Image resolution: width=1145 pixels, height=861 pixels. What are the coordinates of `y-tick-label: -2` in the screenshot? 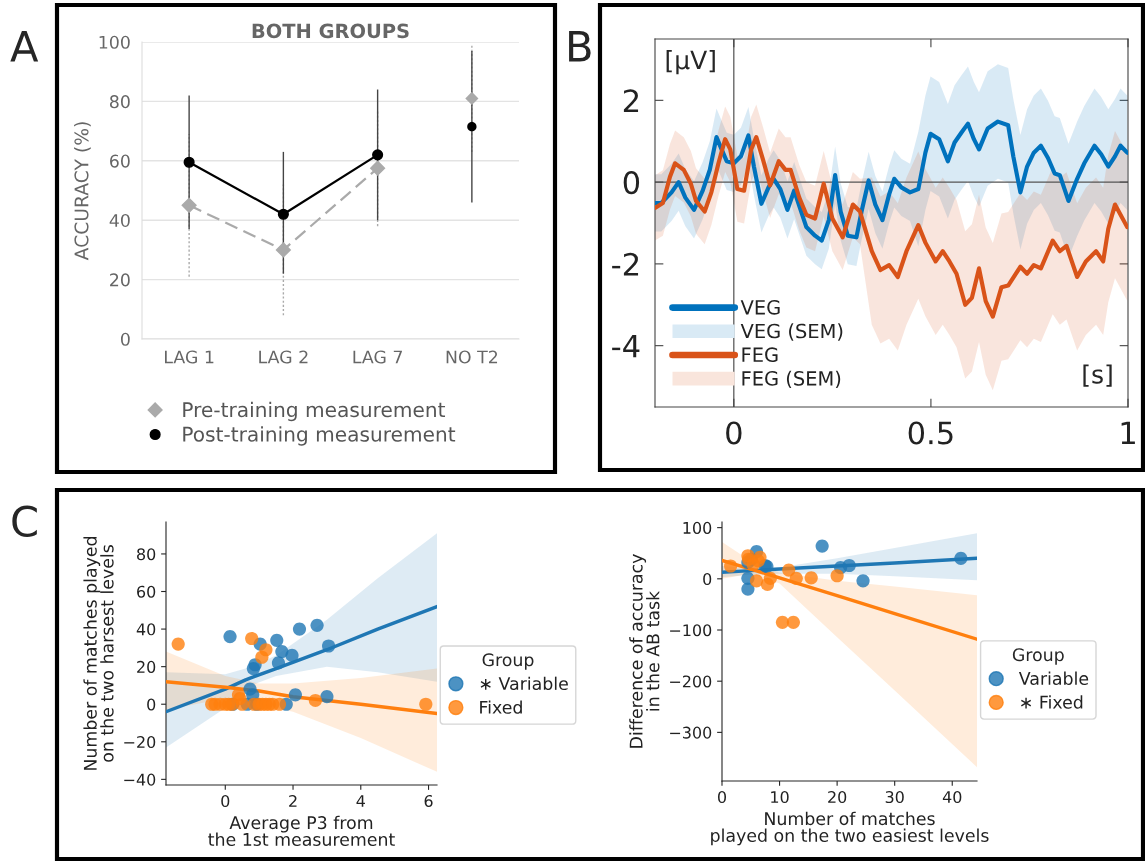 It's located at (625, 264).